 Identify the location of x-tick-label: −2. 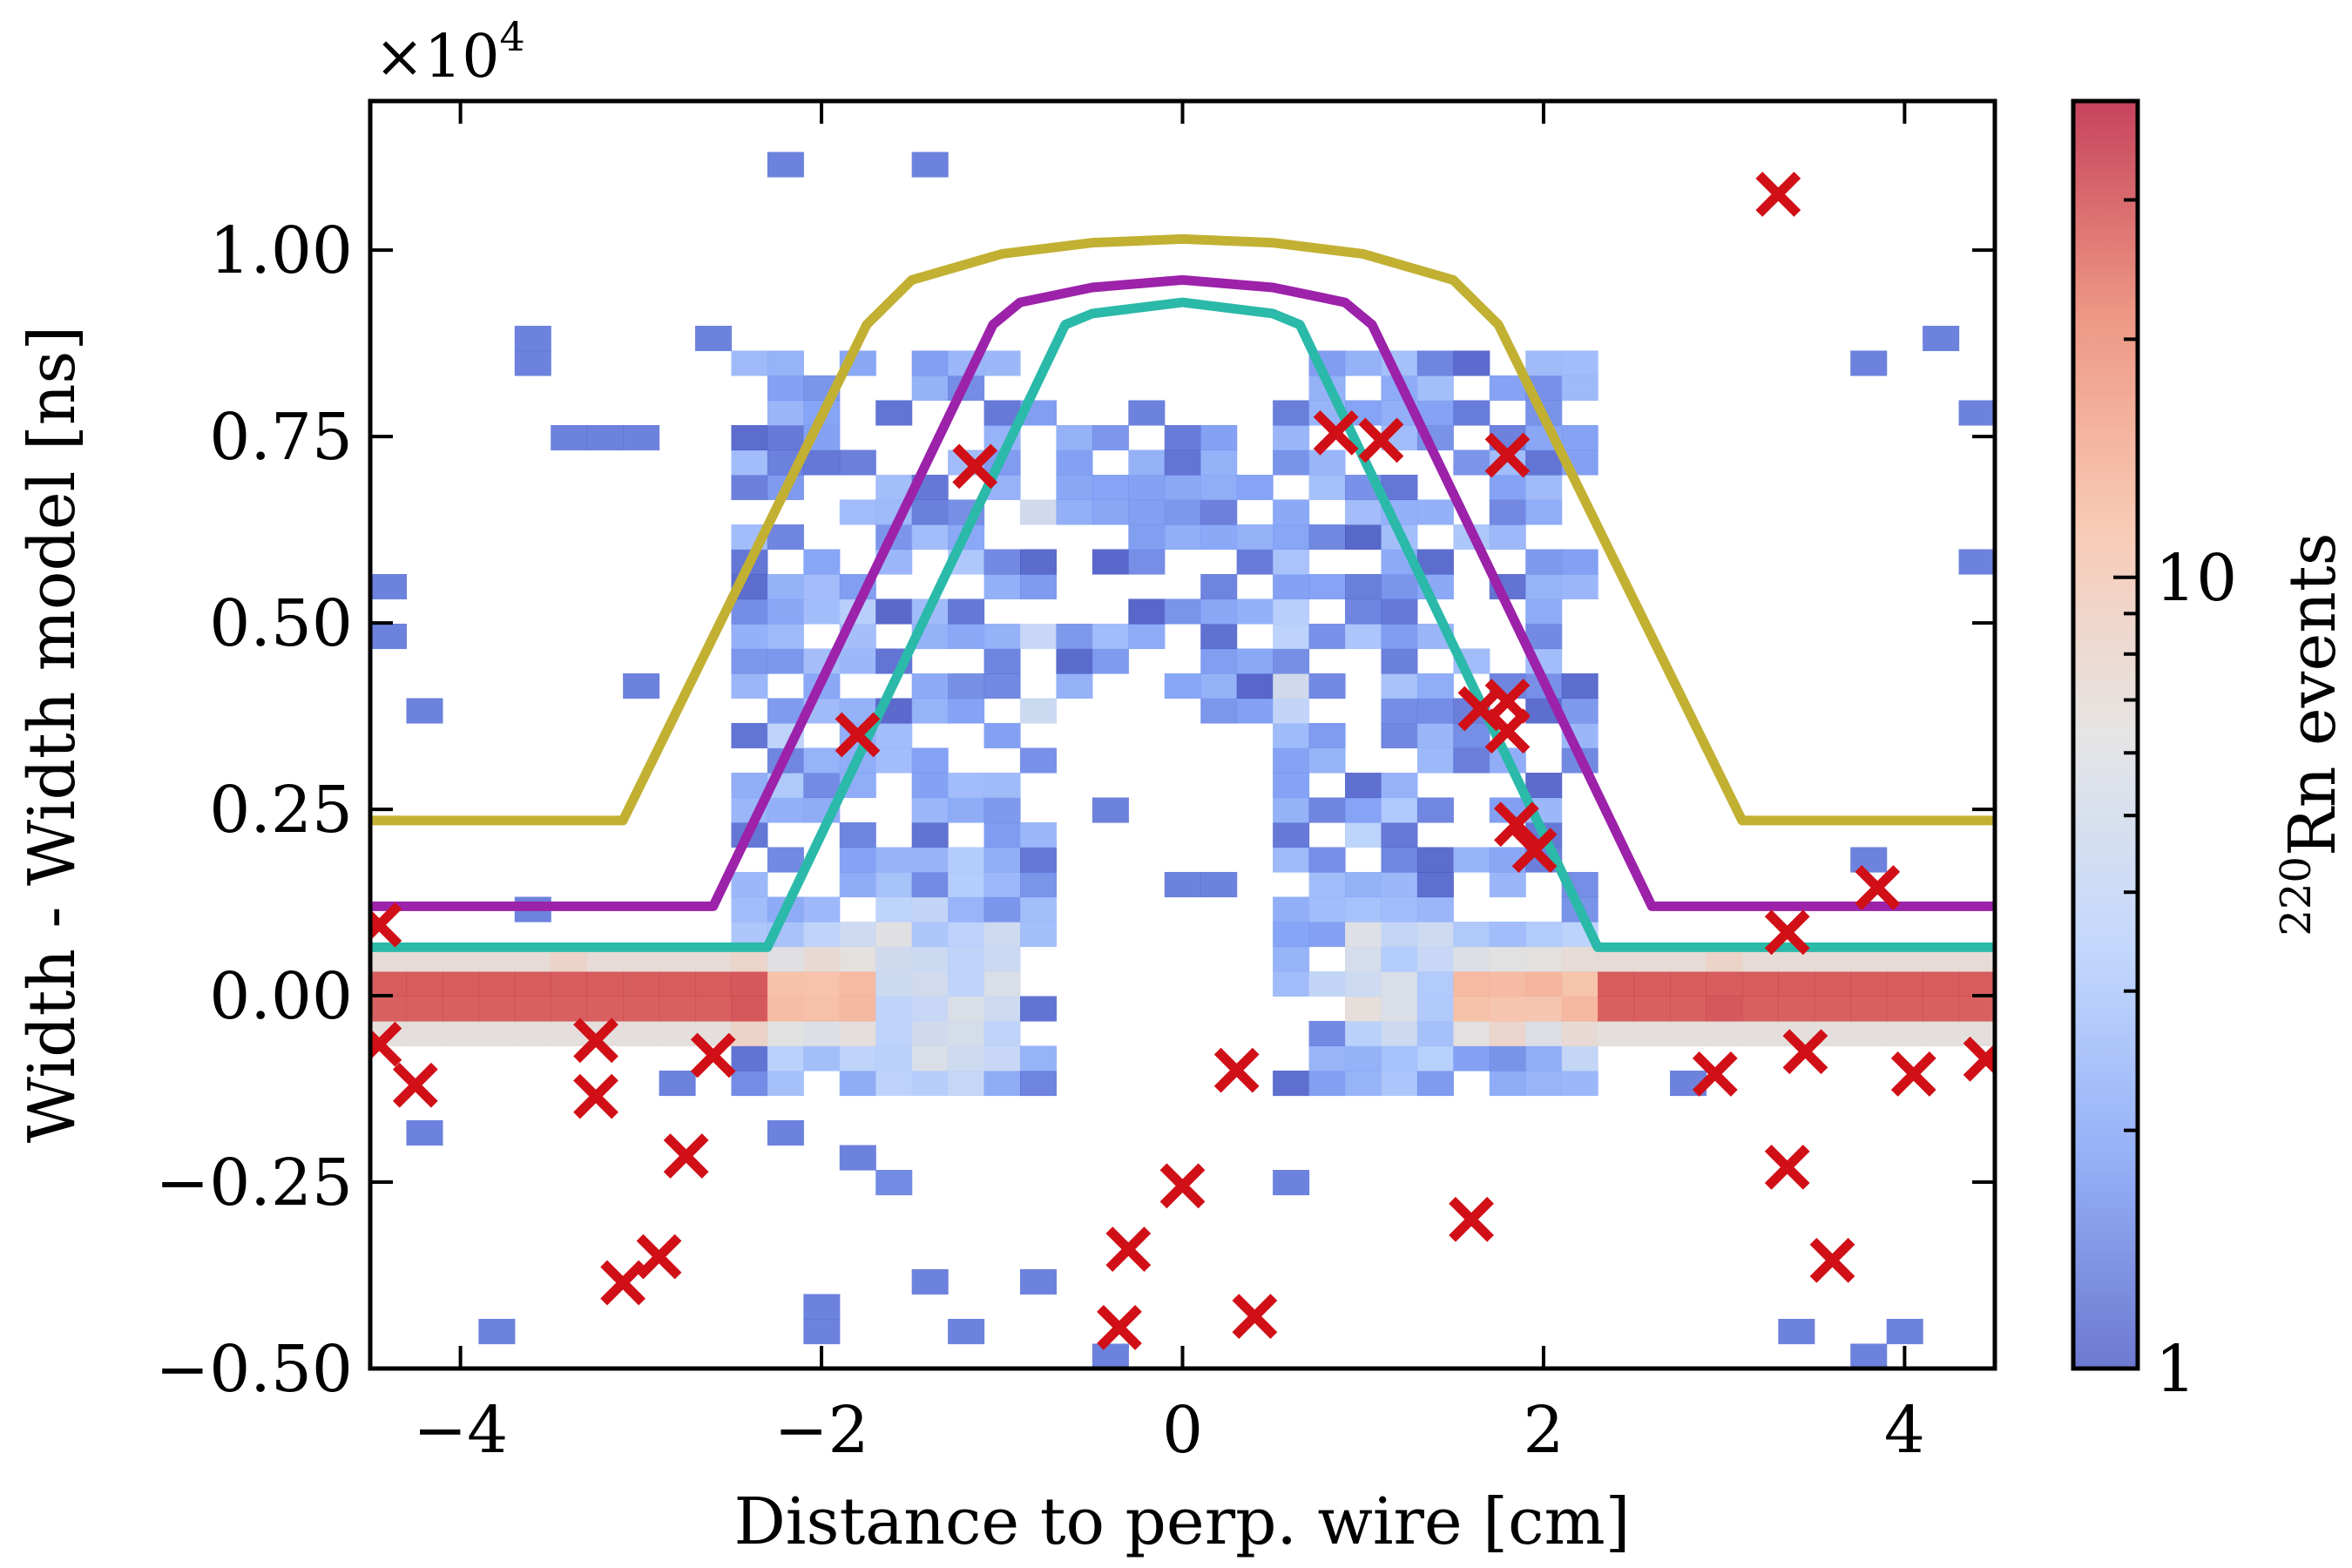
(821, 1430).